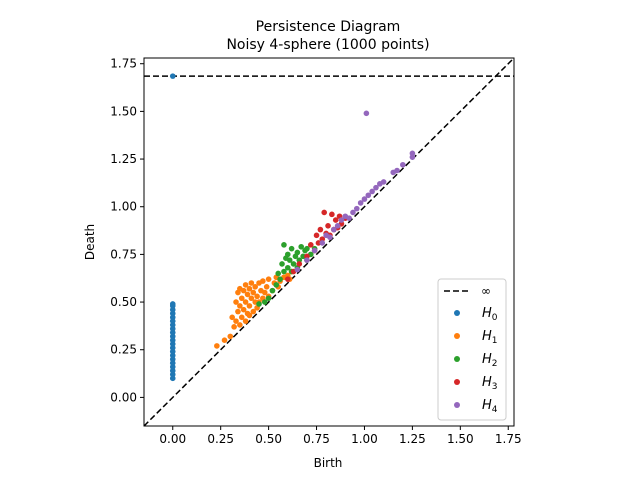 The height and width of the screenshot is (480, 640). Describe the element at coordinates (123, 207) in the screenshot. I see `y-tick-label: 1.00` at that location.